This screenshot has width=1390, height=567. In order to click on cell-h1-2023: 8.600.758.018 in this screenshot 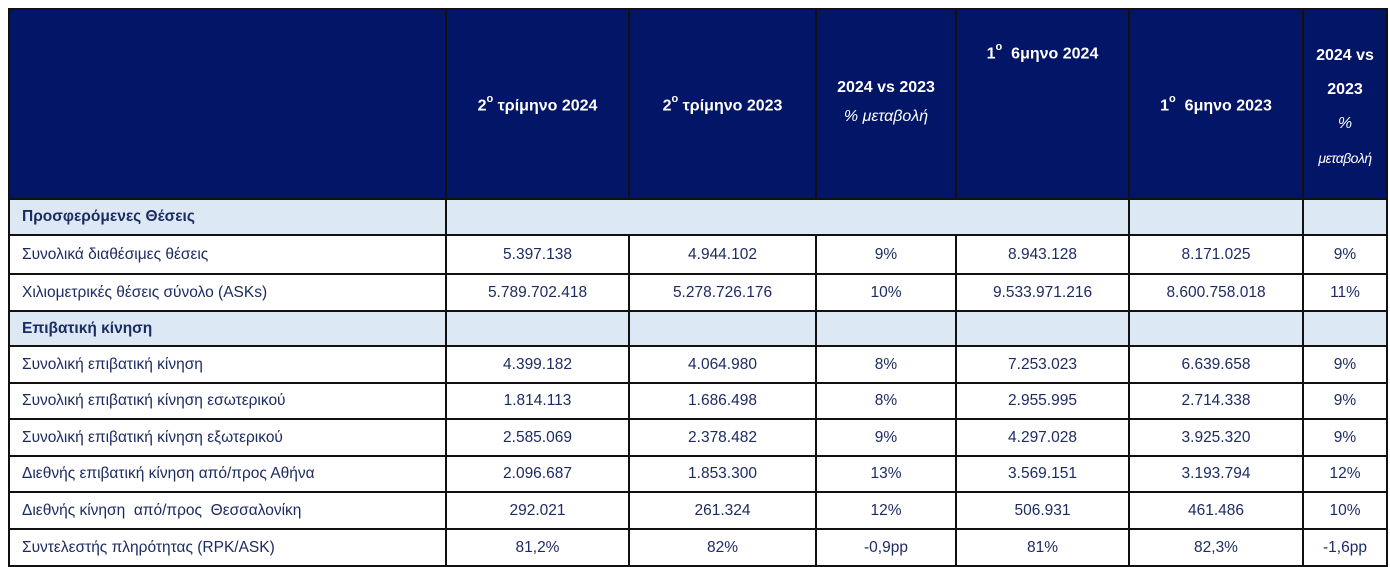, I will do `click(1216, 292)`.